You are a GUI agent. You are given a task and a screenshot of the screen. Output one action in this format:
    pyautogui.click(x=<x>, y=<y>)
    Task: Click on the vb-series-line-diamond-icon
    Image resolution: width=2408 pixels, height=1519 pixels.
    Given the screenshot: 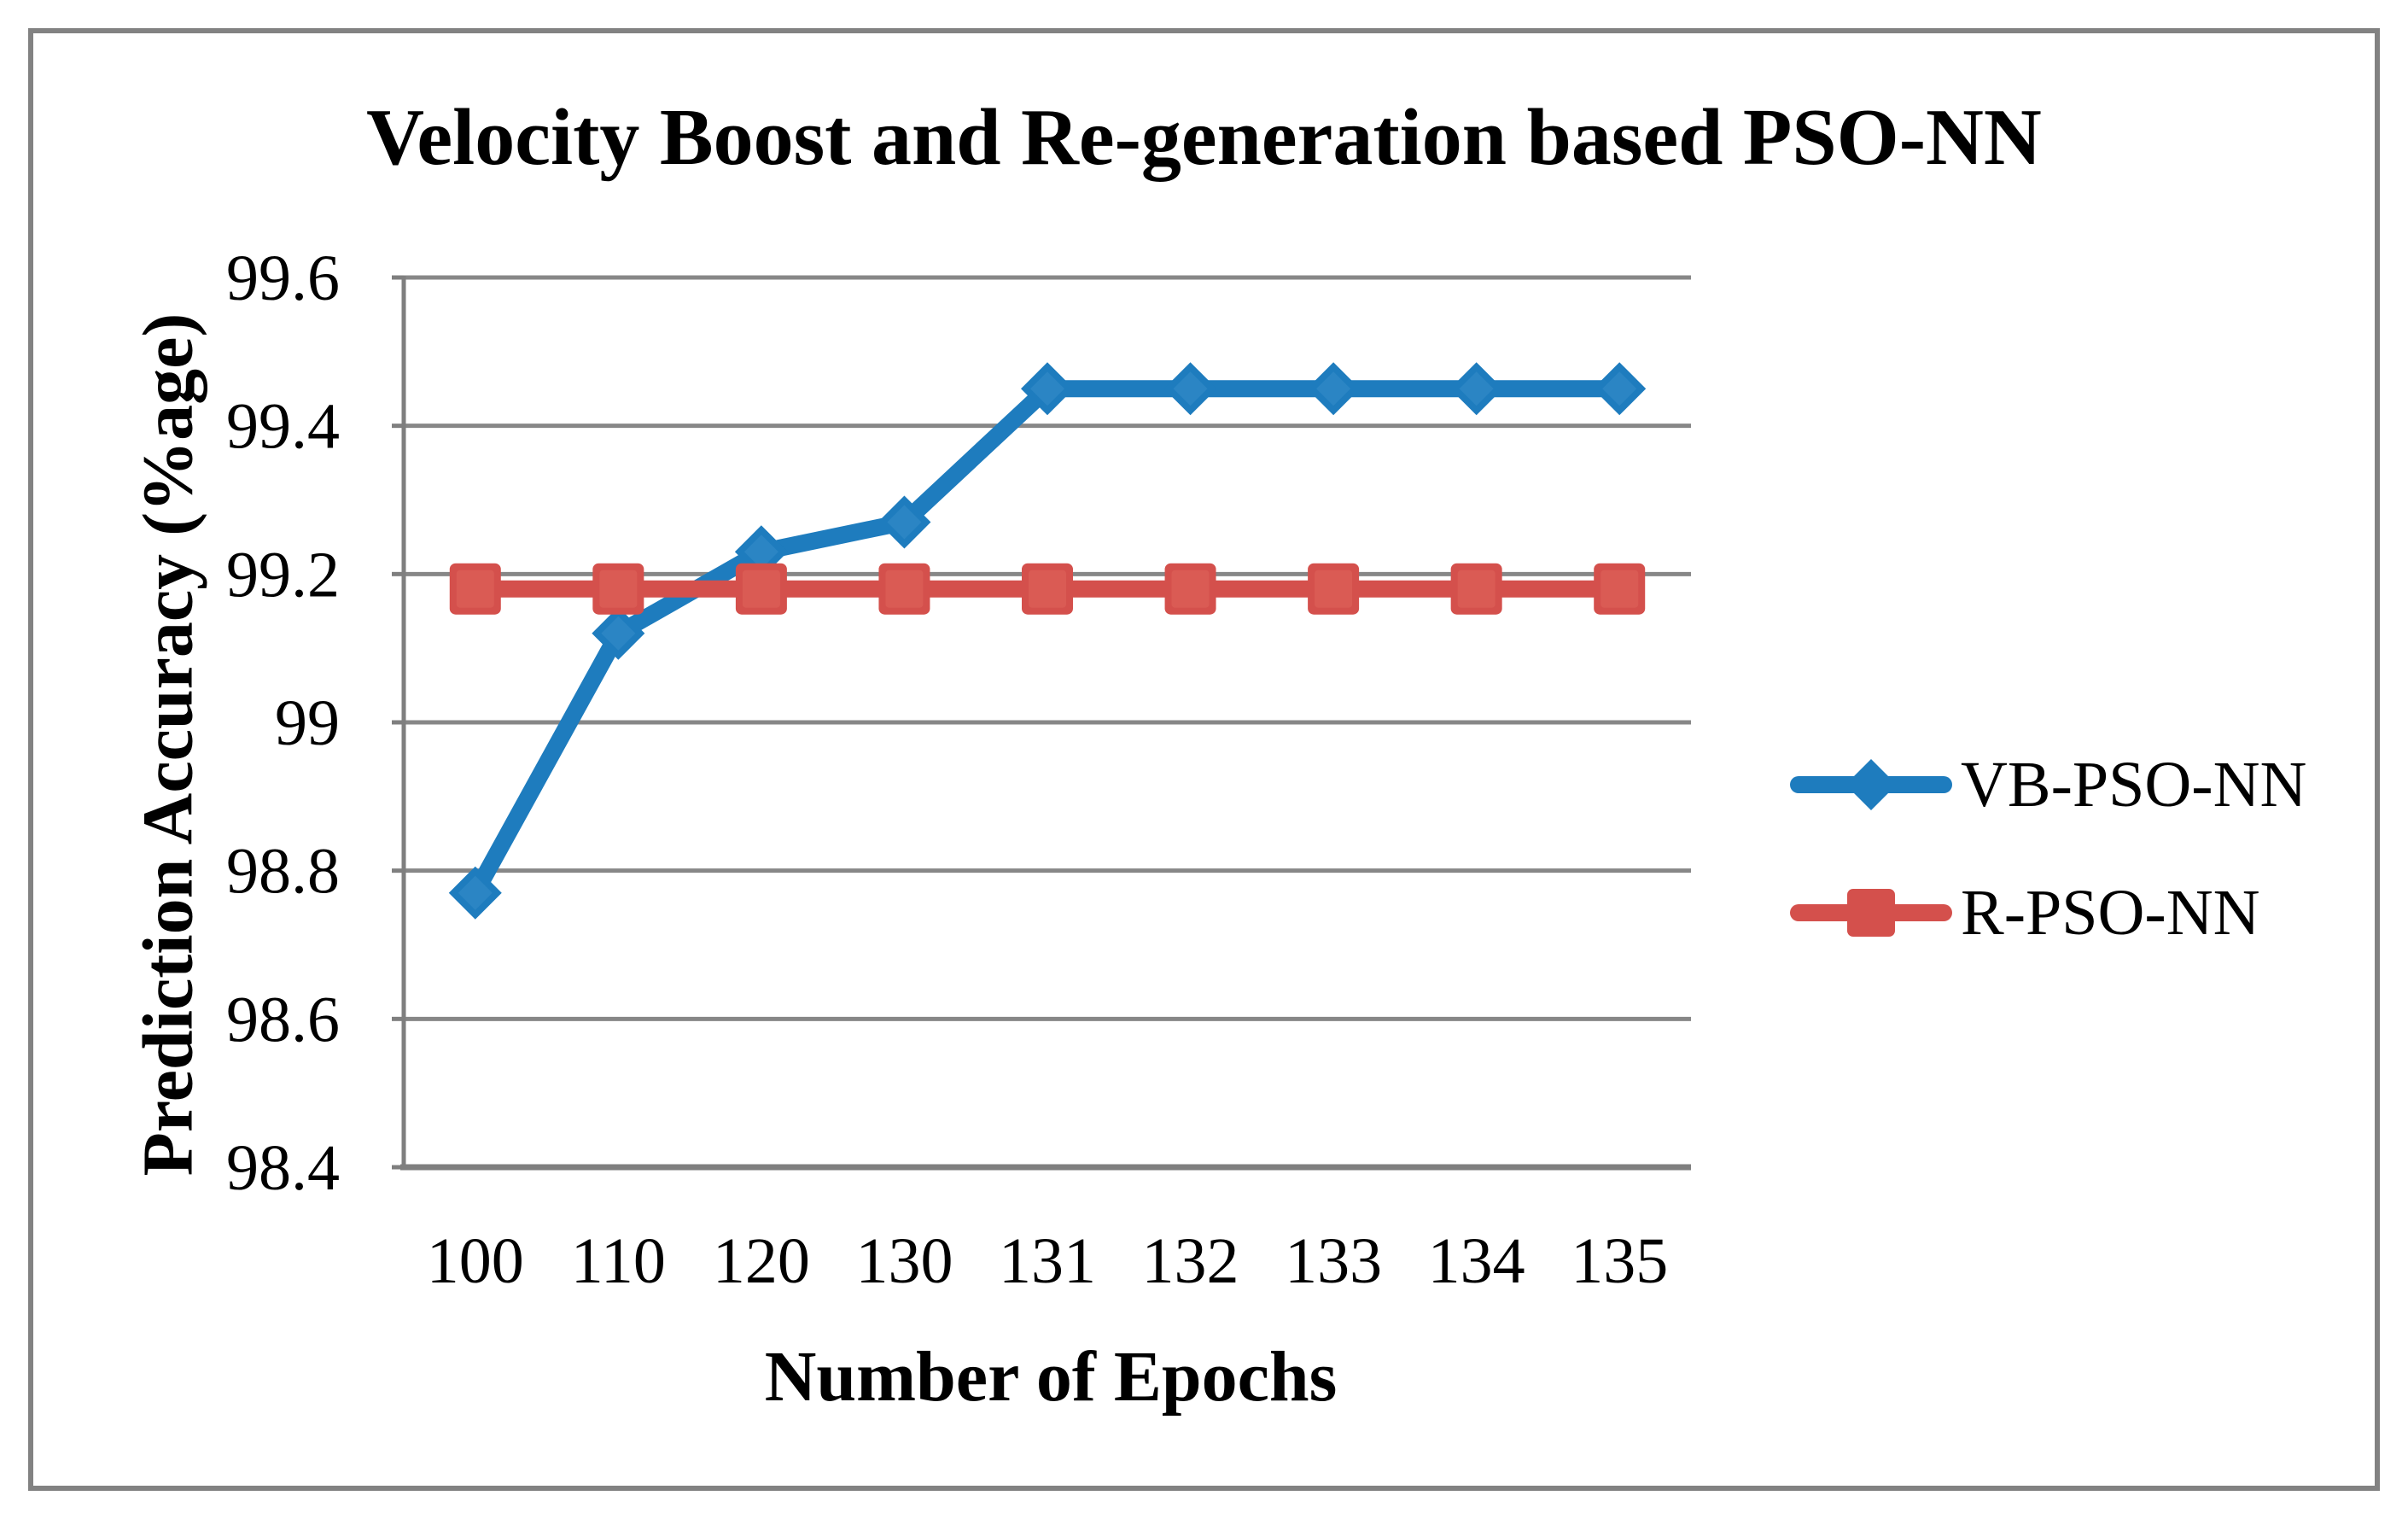 What is the action you would take?
    pyautogui.click(x=1871, y=784)
    